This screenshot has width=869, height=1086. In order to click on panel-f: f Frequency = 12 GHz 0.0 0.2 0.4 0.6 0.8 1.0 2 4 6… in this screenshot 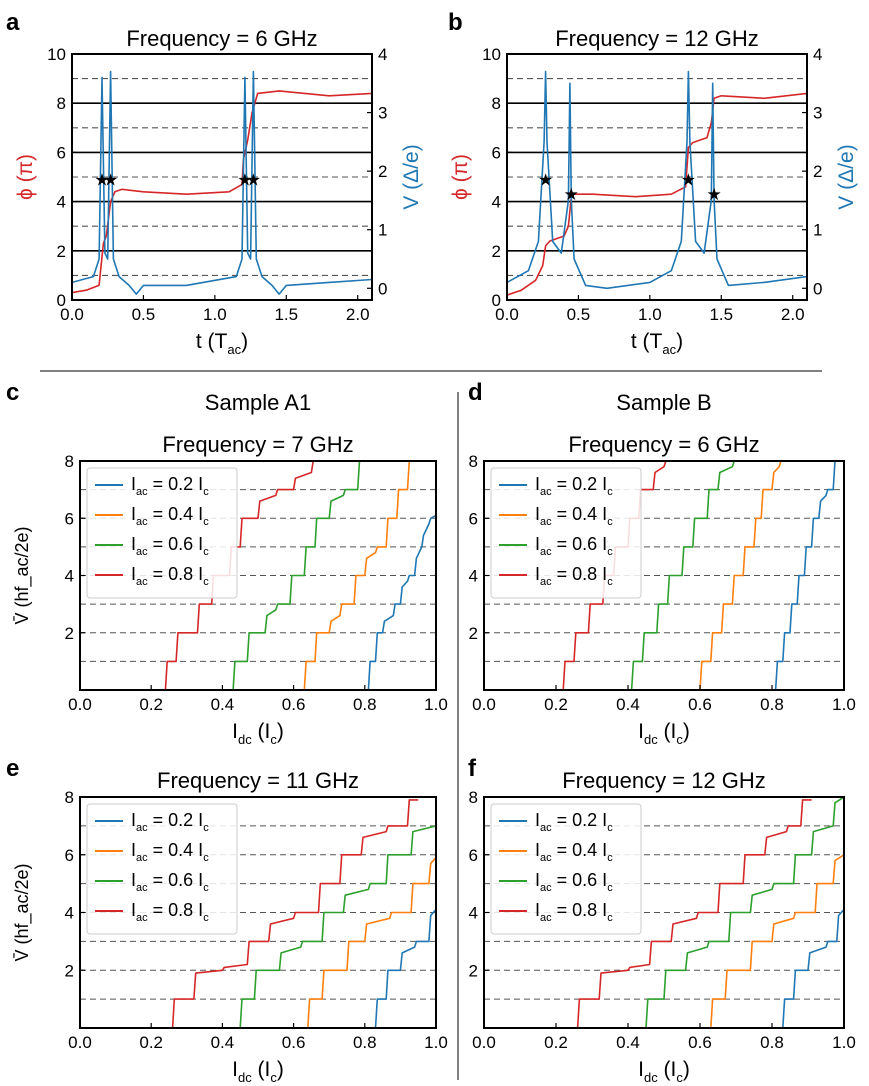, I will do `click(662, 920)`.